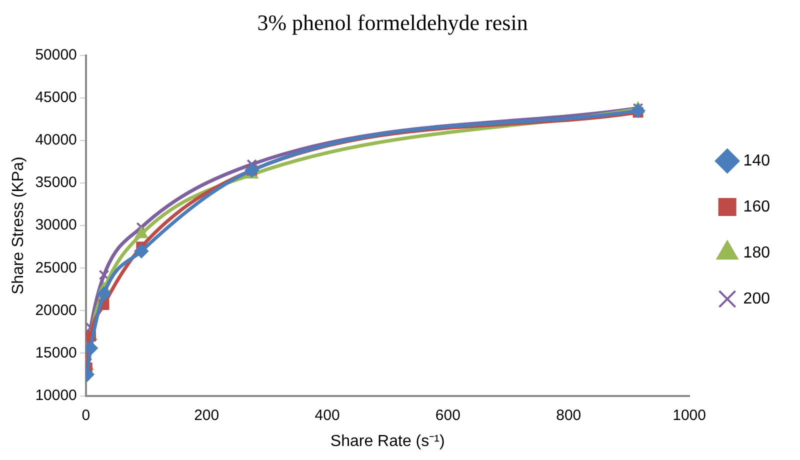 This screenshot has height=460, width=800. Describe the element at coordinates (756, 253) in the screenshot. I see `legend-label: 180` at that location.